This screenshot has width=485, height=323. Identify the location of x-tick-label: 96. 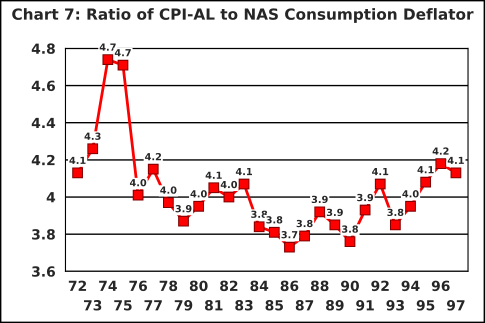
(441, 286).